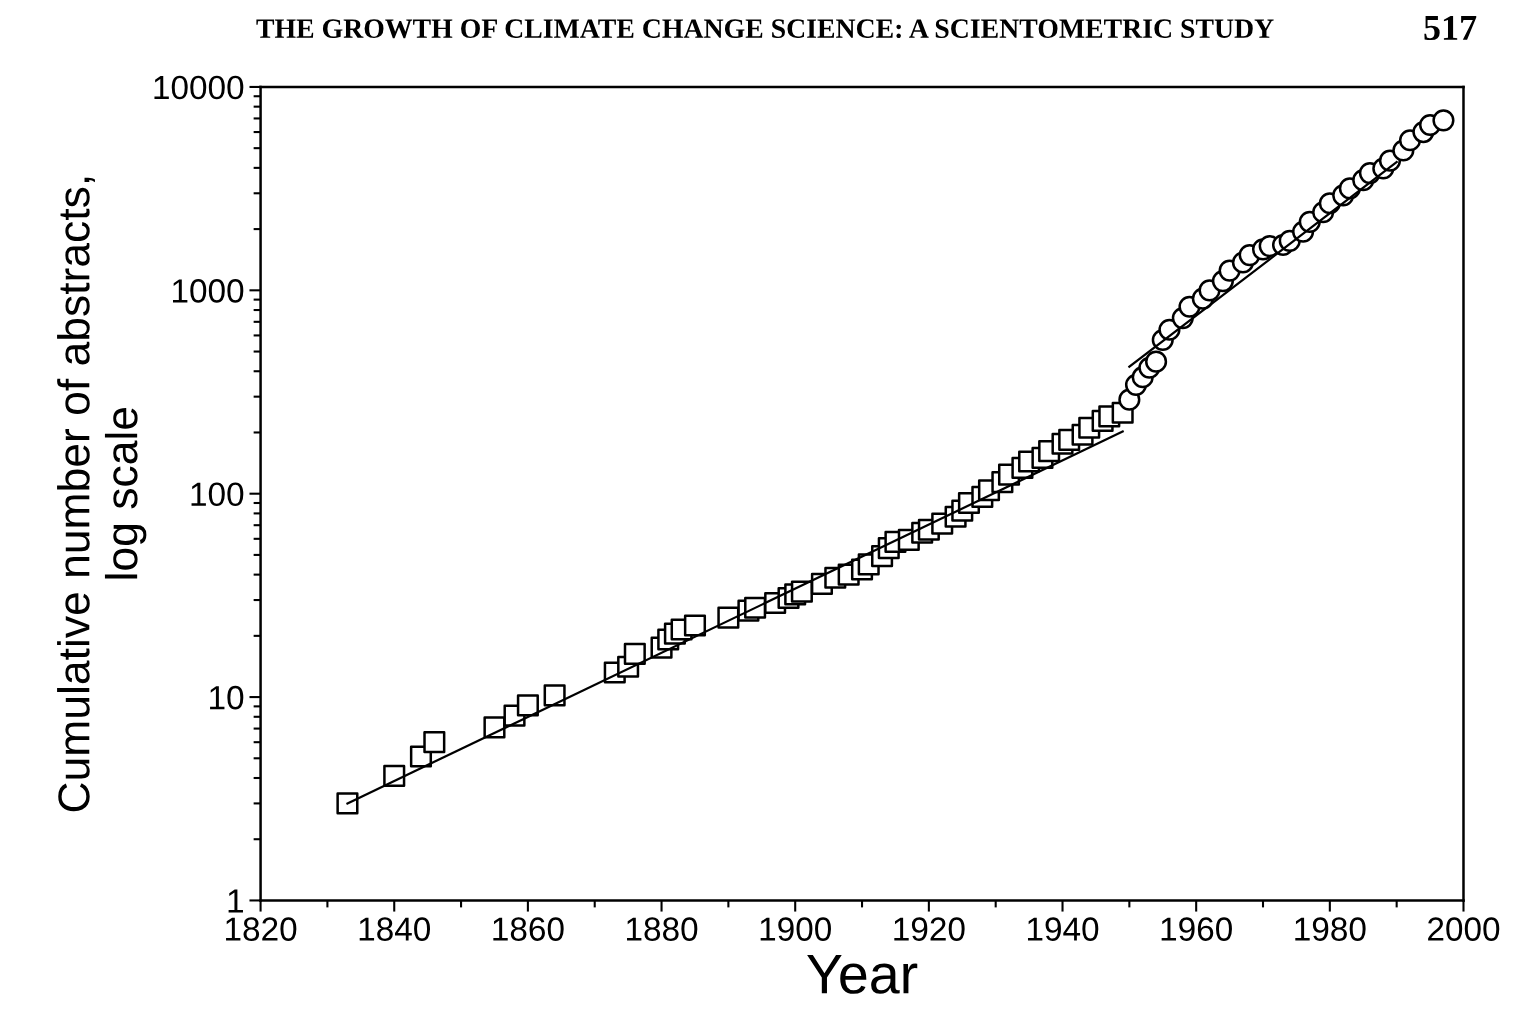  What do you see at coordinates (395, 929) in the screenshot?
I see `x-tick-label: 1840` at bounding box center [395, 929].